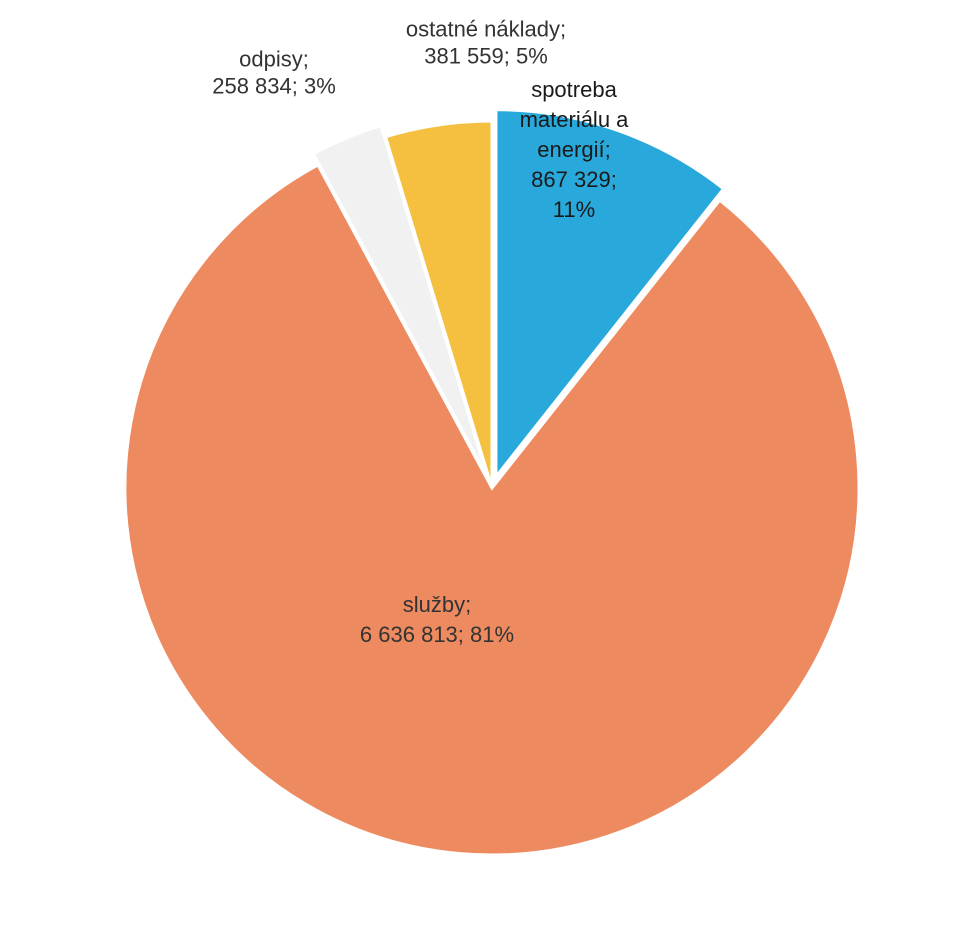 The height and width of the screenshot is (933, 967). I want to click on slice-label-line: odpisy;, so click(274, 59).